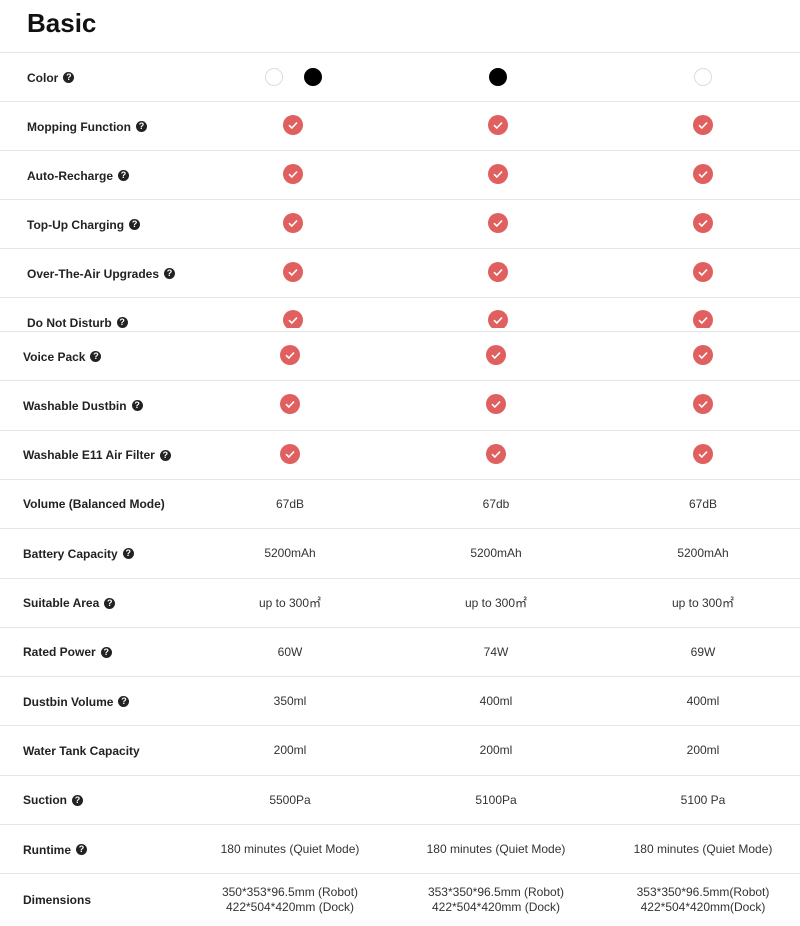 This screenshot has height=926, width=800. What do you see at coordinates (61, 603) in the screenshot?
I see `label-text: Suitable Area` at bounding box center [61, 603].